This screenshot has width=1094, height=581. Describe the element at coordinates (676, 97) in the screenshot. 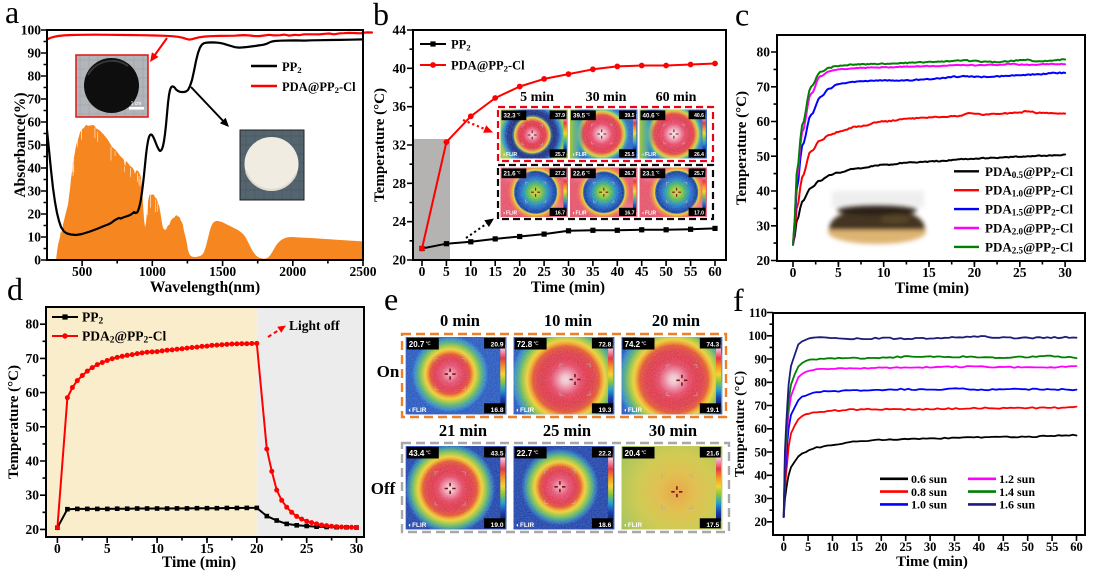

I see `svg-text: 60 min` at that location.